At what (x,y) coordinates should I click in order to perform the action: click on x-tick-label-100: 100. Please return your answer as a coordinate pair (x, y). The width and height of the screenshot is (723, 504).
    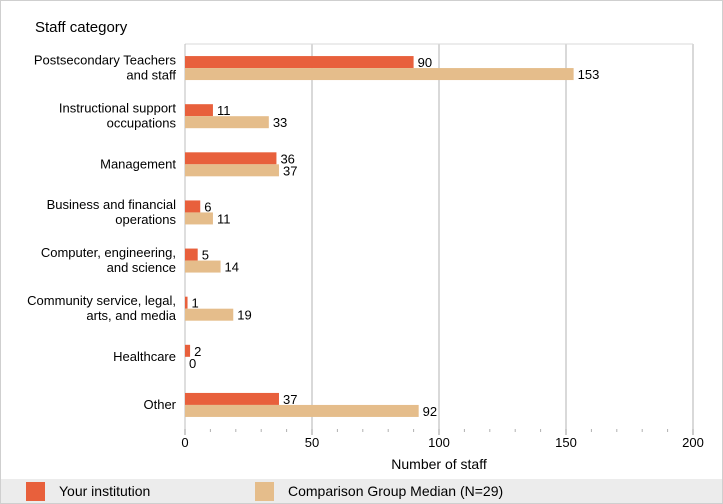
    Looking at the image, I should click on (439, 442).